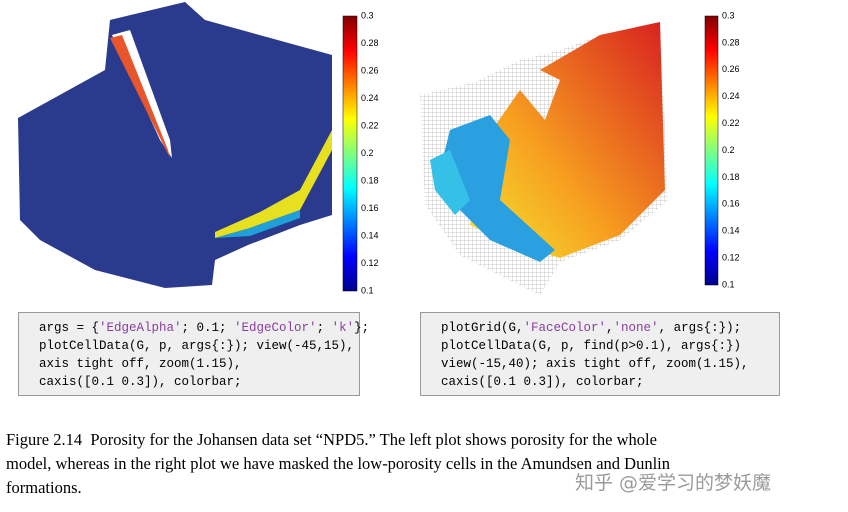 This screenshot has height=512, width=848. Describe the element at coordinates (275, 328) in the screenshot. I see `code-token: 'EdgeColor'` at that location.